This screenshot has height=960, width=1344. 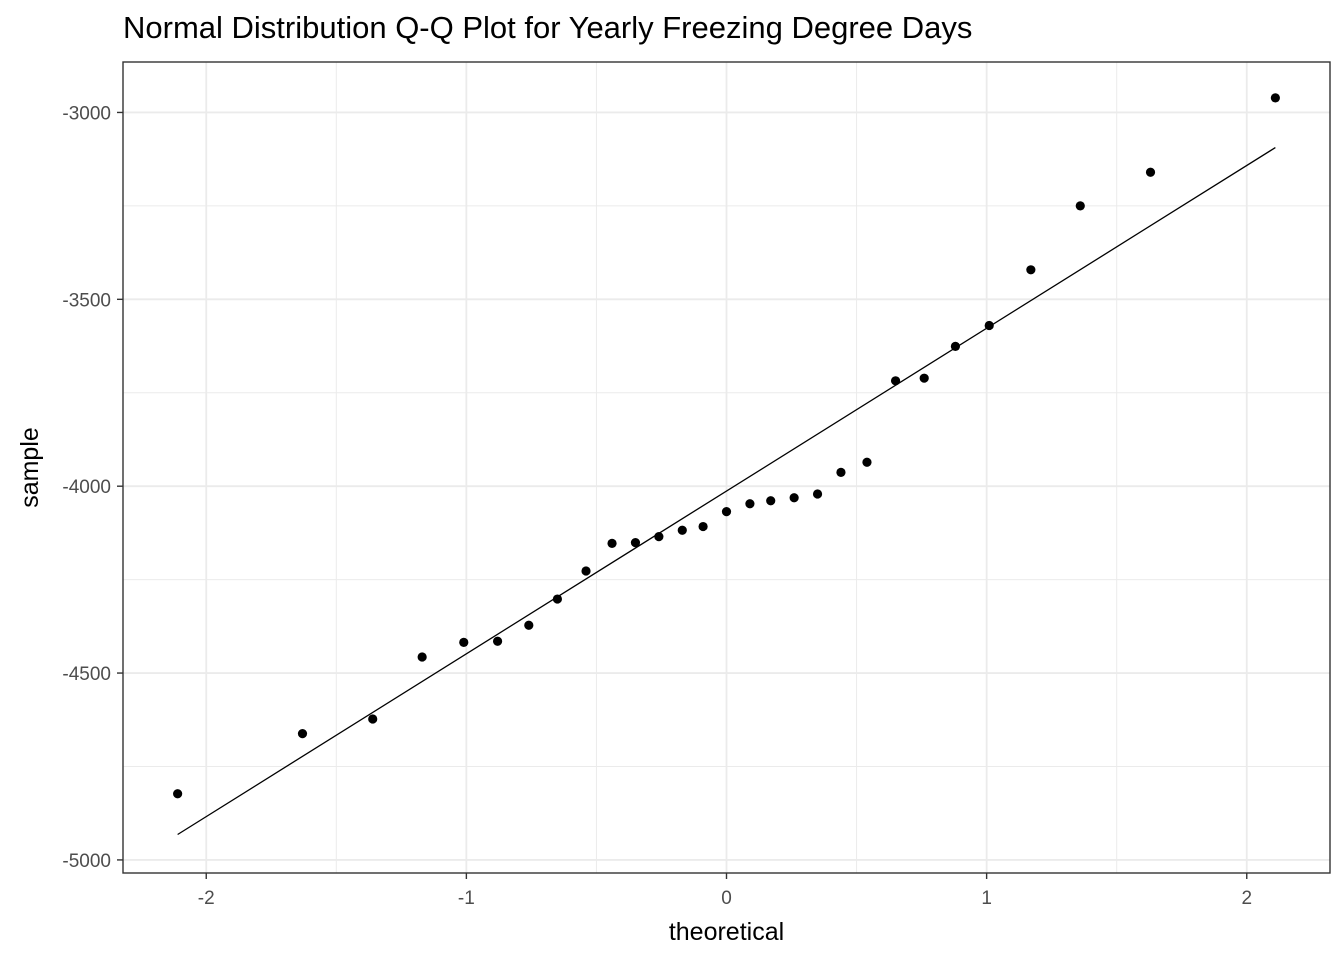 What do you see at coordinates (986, 898) in the screenshot?
I see `x-tick-label-3: 1` at bounding box center [986, 898].